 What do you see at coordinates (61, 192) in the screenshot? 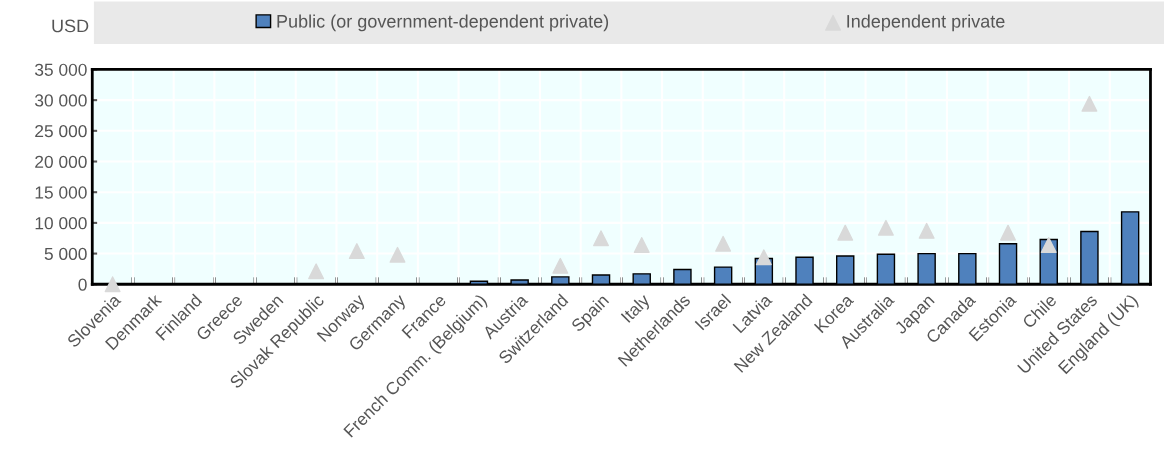
I see `y-tick-label: 15 000` at bounding box center [61, 192].